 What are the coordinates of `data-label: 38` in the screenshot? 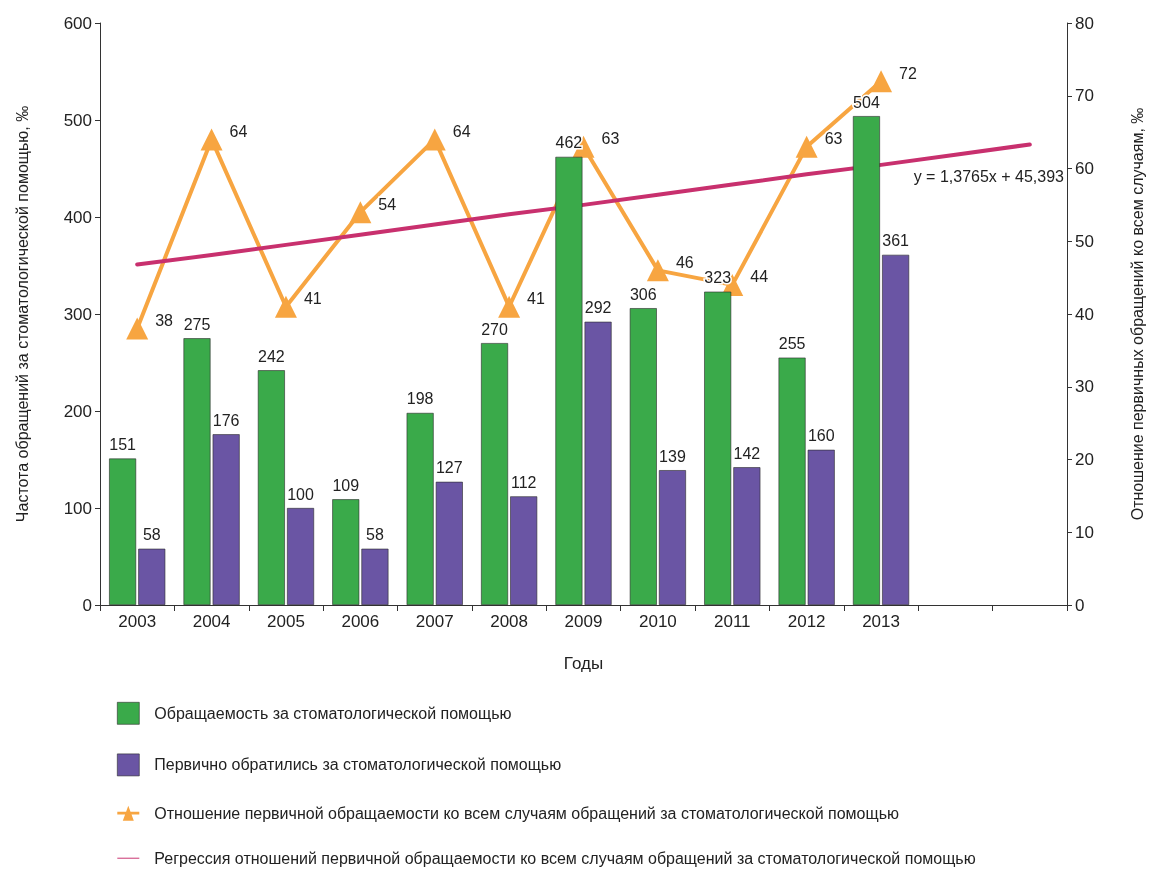 It's located at (164, 321).